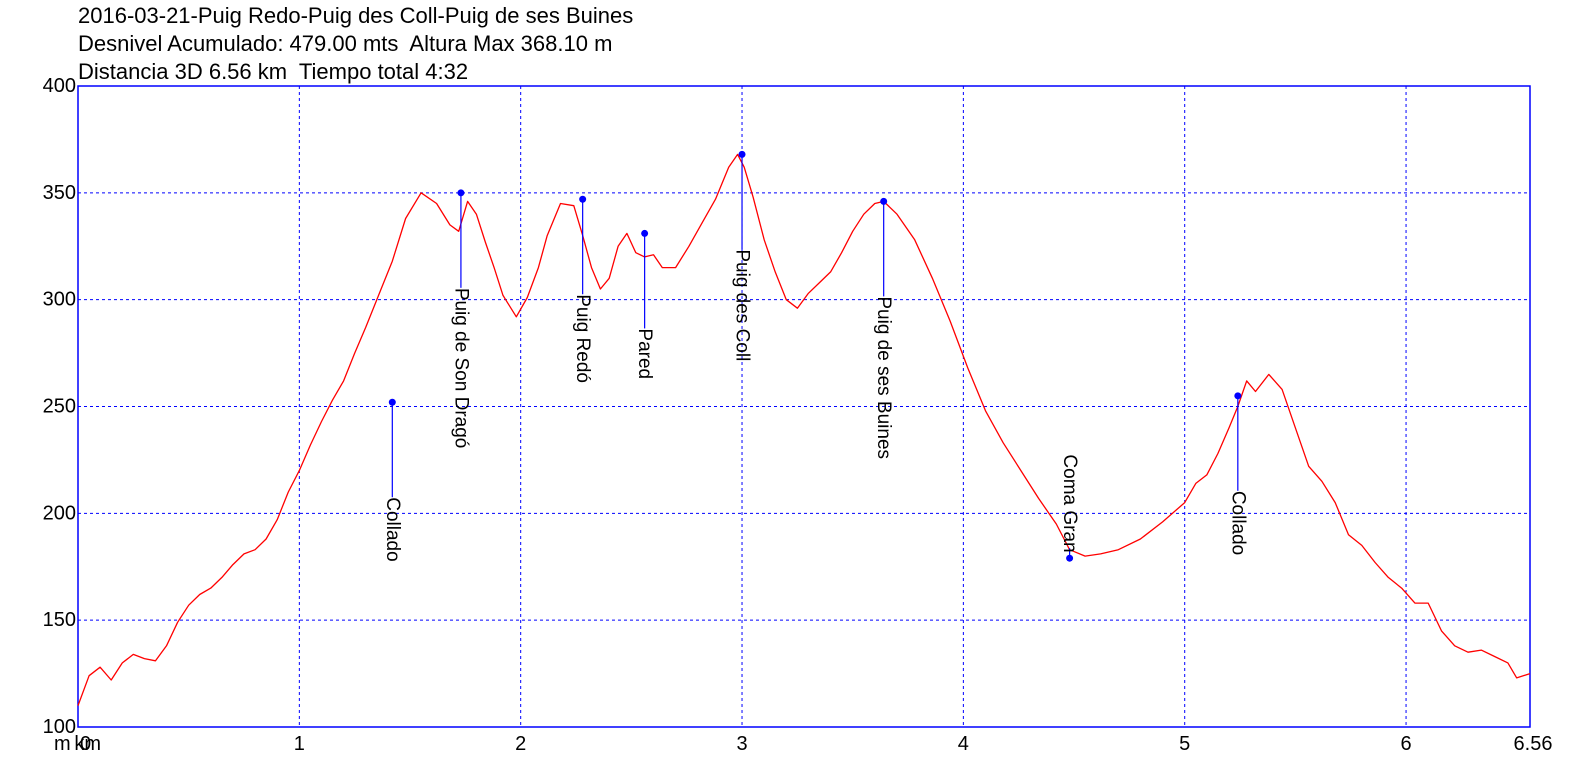 The height and width of the screenshot is (778, 1596). I want to click on waypoint-marker: Puig de ses Buines, so click(883, 328).